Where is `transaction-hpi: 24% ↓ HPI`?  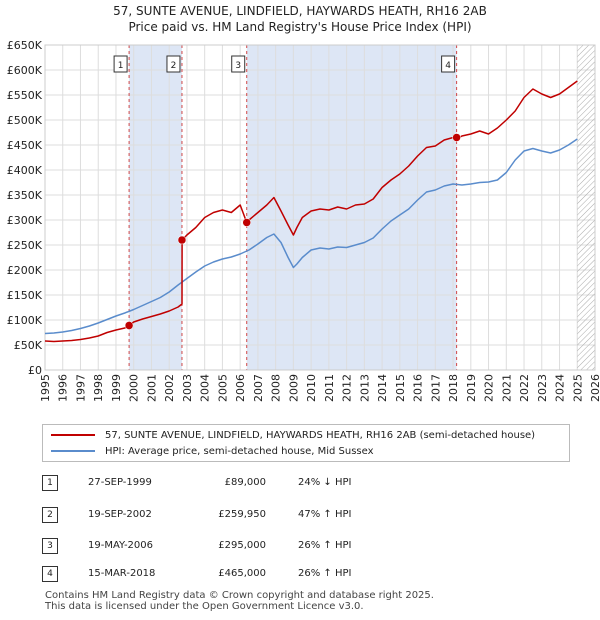 transaction-hpi: 24% ↓ HPI is located at coordinates (325, 482).